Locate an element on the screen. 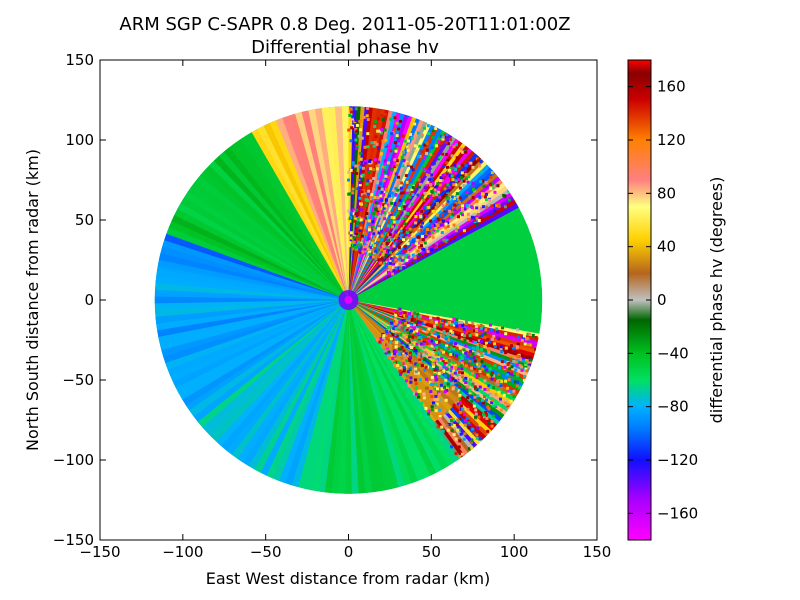 This screenshot has width=800, height=600. x-tick-label: 100 is located at coordinates (514, 552).